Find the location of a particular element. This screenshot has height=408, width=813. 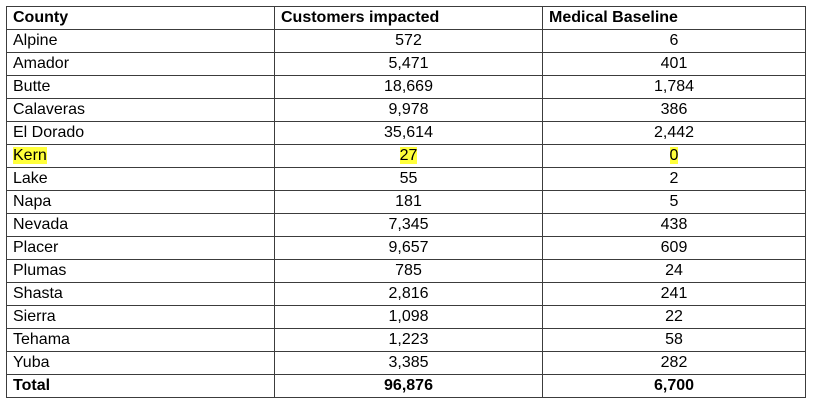

county-cell: Shasta is located at coordinates (140, 294).